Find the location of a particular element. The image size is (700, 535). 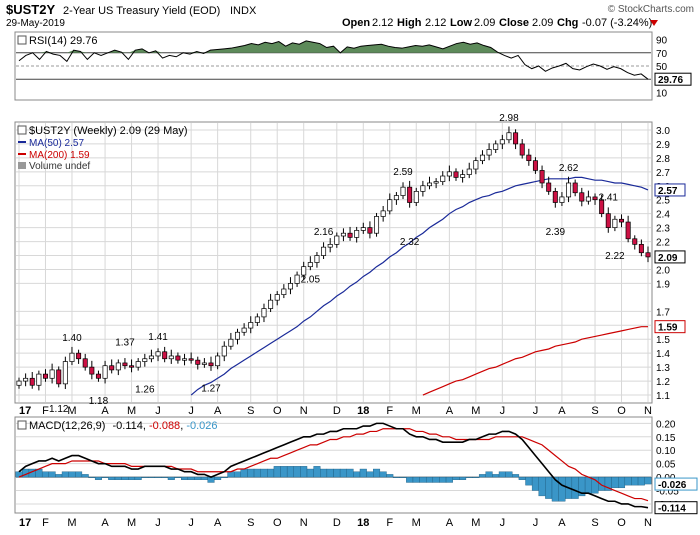

price-tick-label: 2.0 is located at coordinates (663, 270).